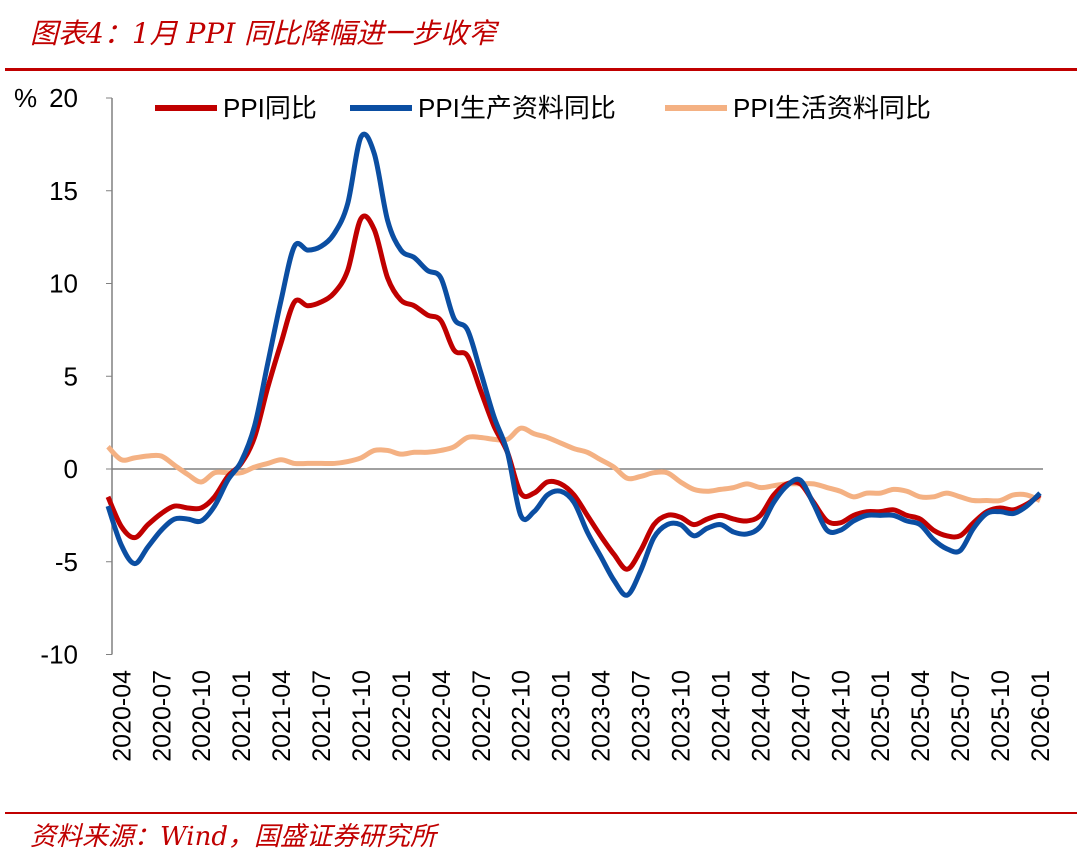  I want to click on x-tick-label: 2024-01, so click(721, 716).